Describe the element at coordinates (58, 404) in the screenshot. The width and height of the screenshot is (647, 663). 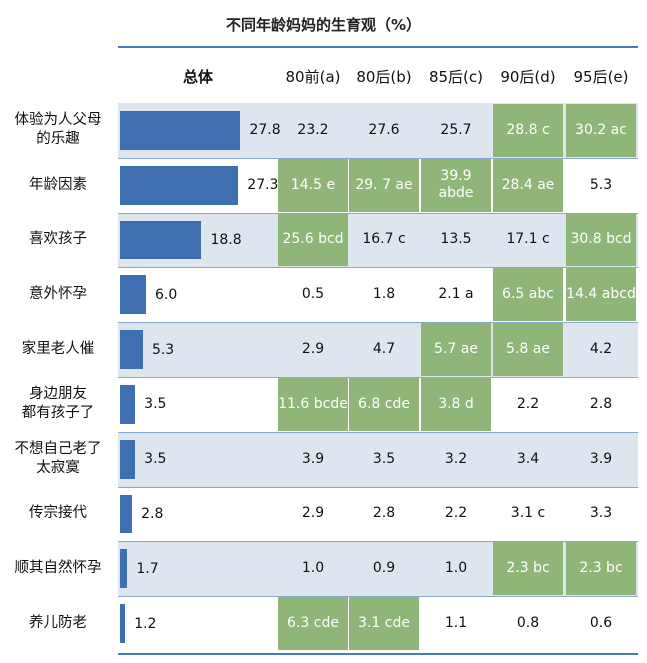
I see `row-label: 身边朋友 都有孩子了` at that location.